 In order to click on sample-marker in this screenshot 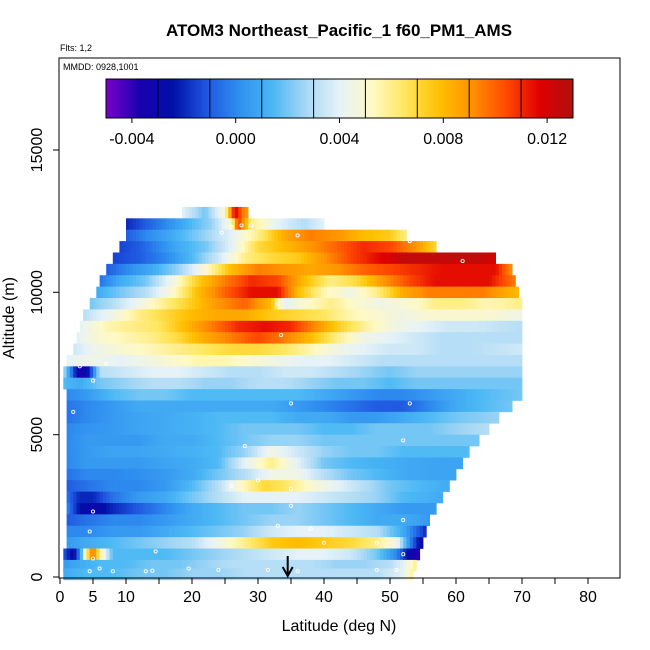, I will do `click(231, 226)`.